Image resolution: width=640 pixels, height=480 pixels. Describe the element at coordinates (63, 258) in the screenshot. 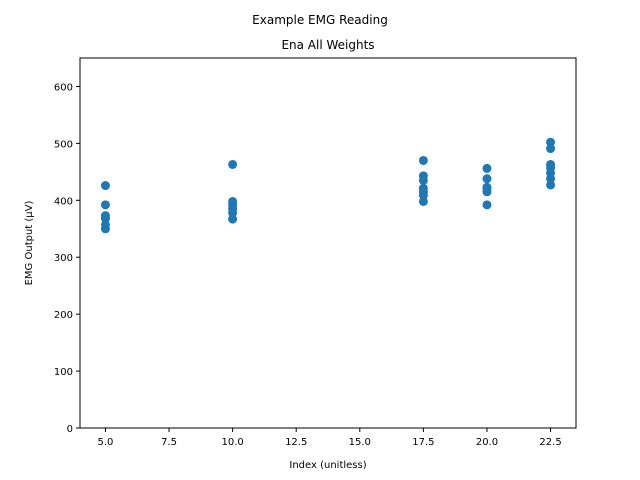

I see `y-tick-label: 300` at that location.